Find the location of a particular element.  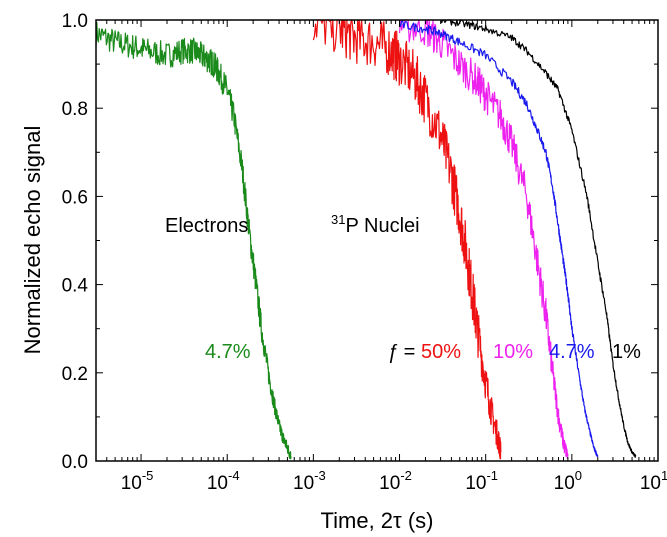

x-tick-label: 10⁻¹ is located at coordinates (481, 481).